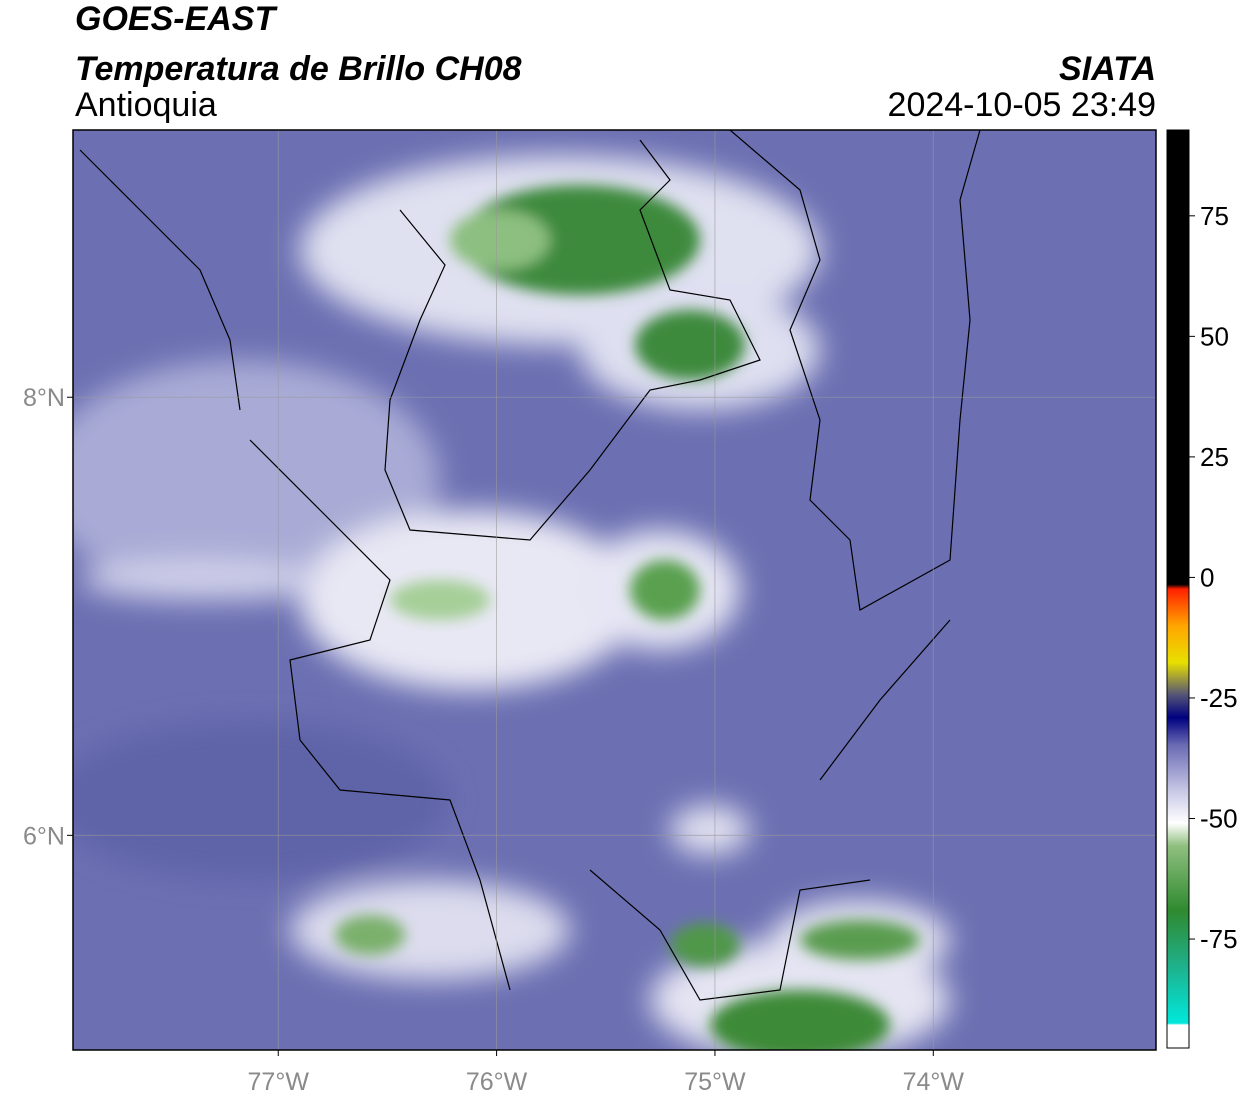 The height and width of the screenshot is (1099, 1252). I want to click on y-tick-label: 8°N, so click(44, 398).